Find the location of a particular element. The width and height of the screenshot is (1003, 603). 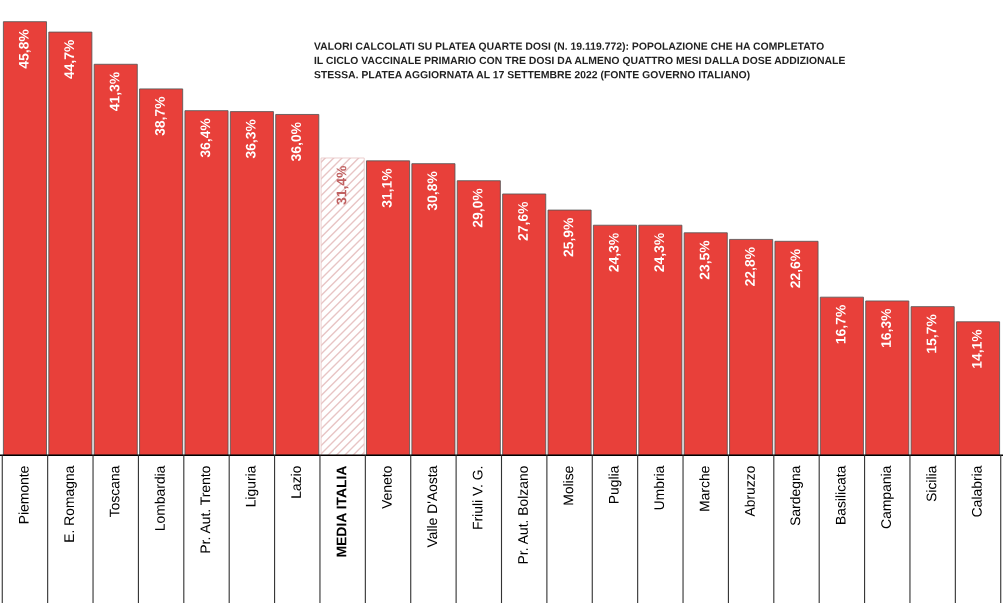

data-label: 16,7% is located at coordinates (841, 324).